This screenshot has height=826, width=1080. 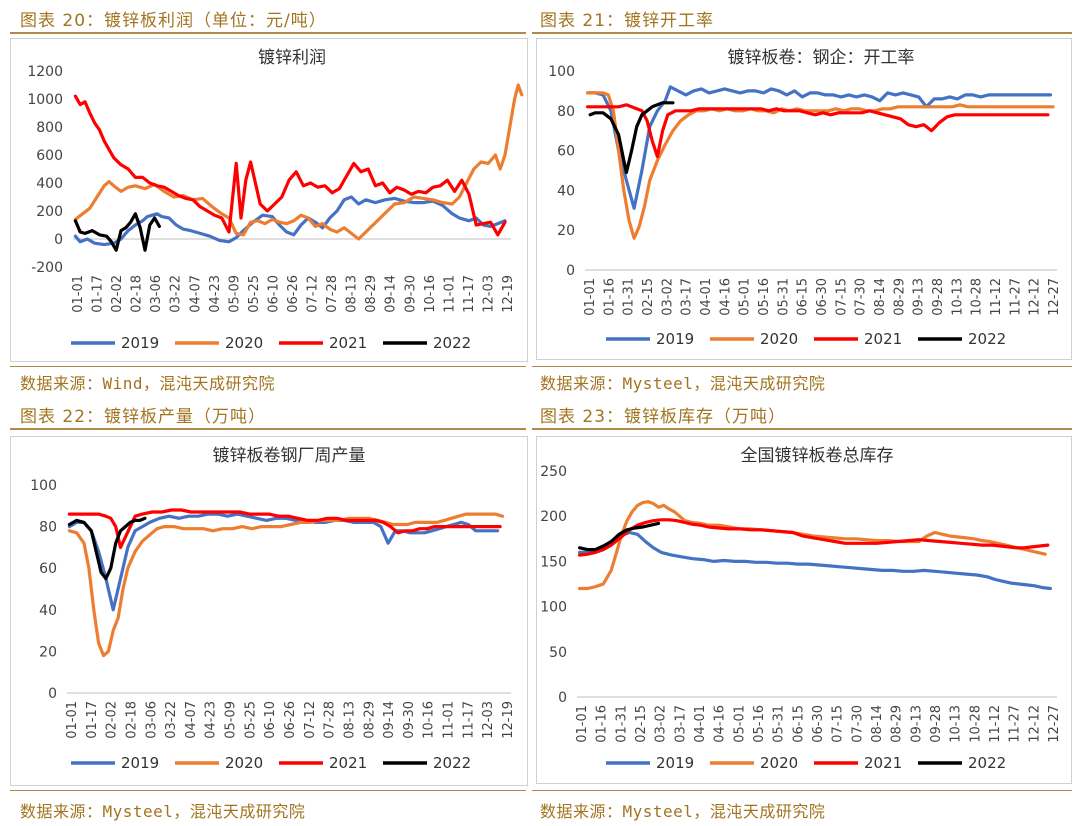 What do you see at coordinates (745, 297) in the screenshot?
I see `x-tick-label: 05-01` at bounding box center [745, 297].